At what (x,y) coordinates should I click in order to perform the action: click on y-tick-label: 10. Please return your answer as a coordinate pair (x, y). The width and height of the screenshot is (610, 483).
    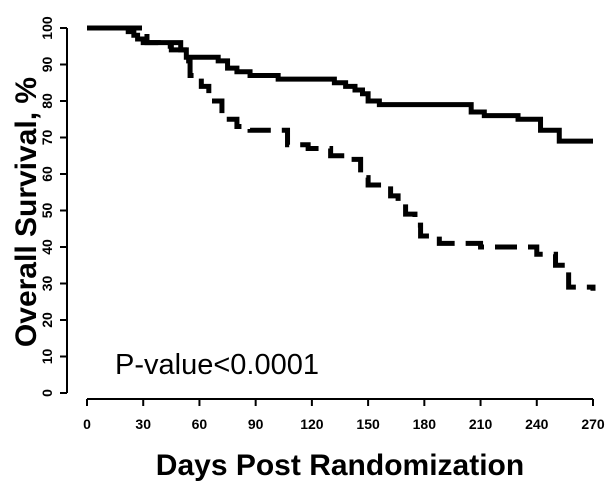
    Looking at the image, I should click on (47, 357).